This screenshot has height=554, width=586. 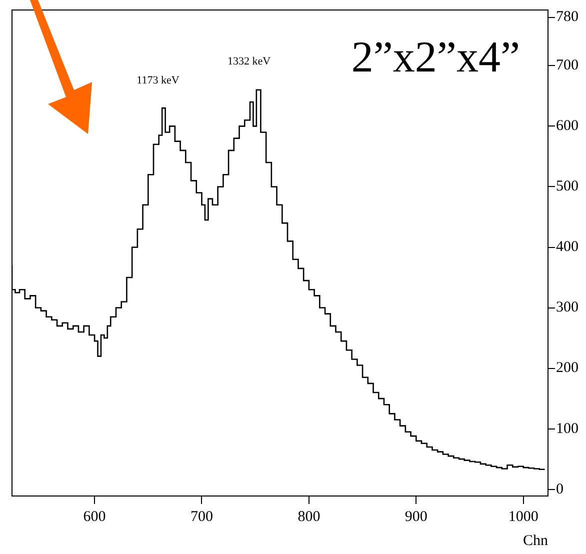 What do you see at coordinates (560, 489) in the screenshot?
I see `y-tick-label: 0` at bounding box center [560, 489].